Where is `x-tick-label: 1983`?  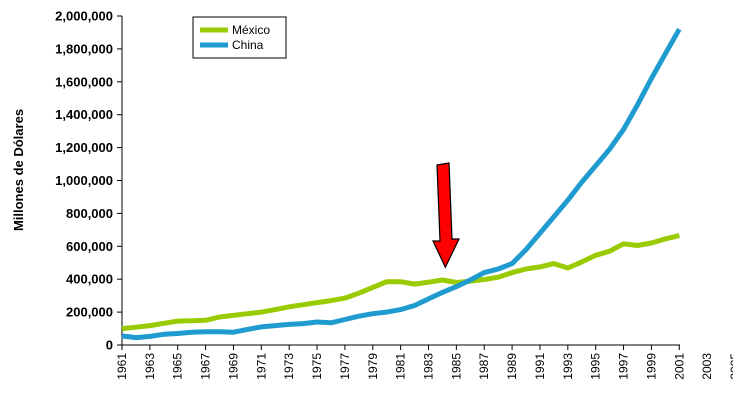 x-tick-label: 1983 is located at coordinates (429, 366).